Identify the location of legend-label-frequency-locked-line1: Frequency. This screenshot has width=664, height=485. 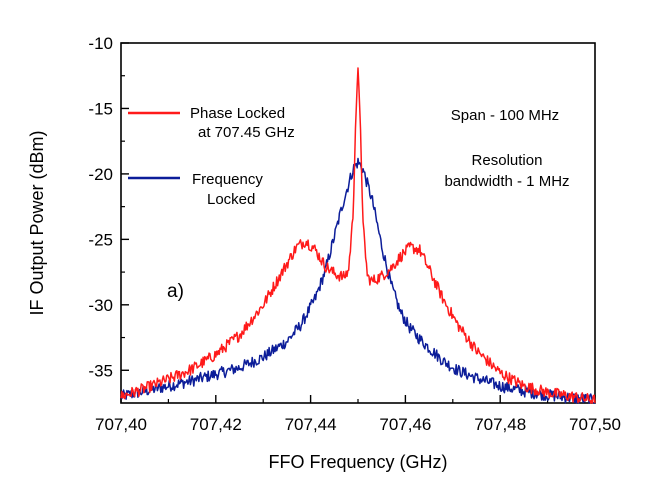
(227, 179).